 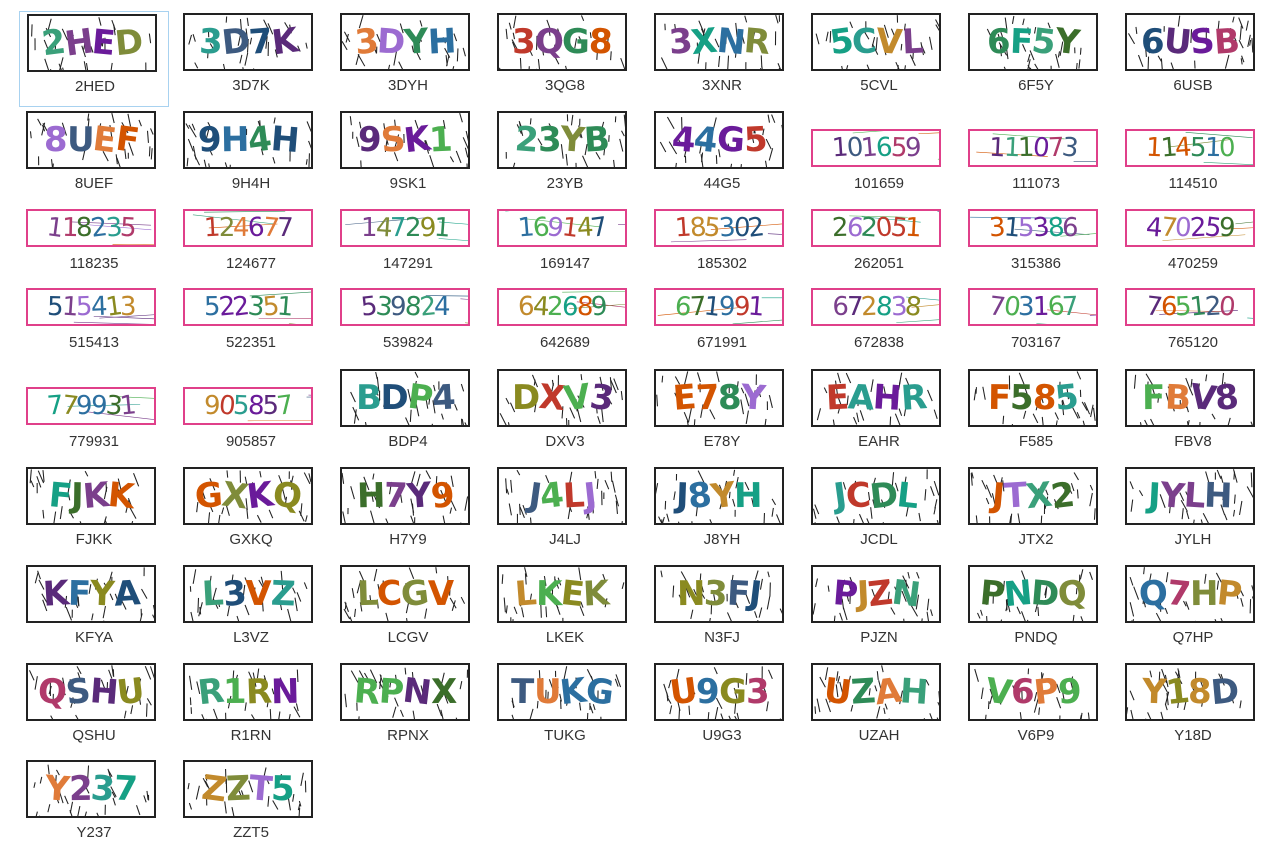 I want to click on captcha-char: B, so click(x=1177, y=398).